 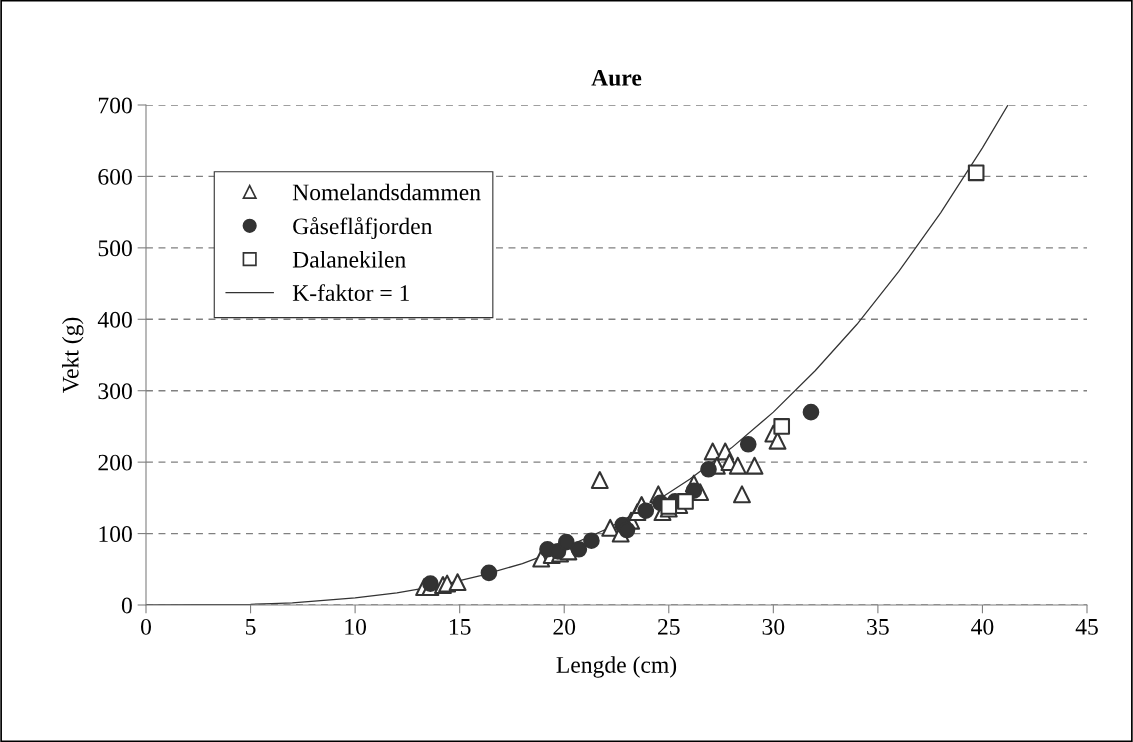 What do you see at coordinates (773, 626) in the screenshot?
I see `x-tick-label: 30` at bounding box center [773, 626].